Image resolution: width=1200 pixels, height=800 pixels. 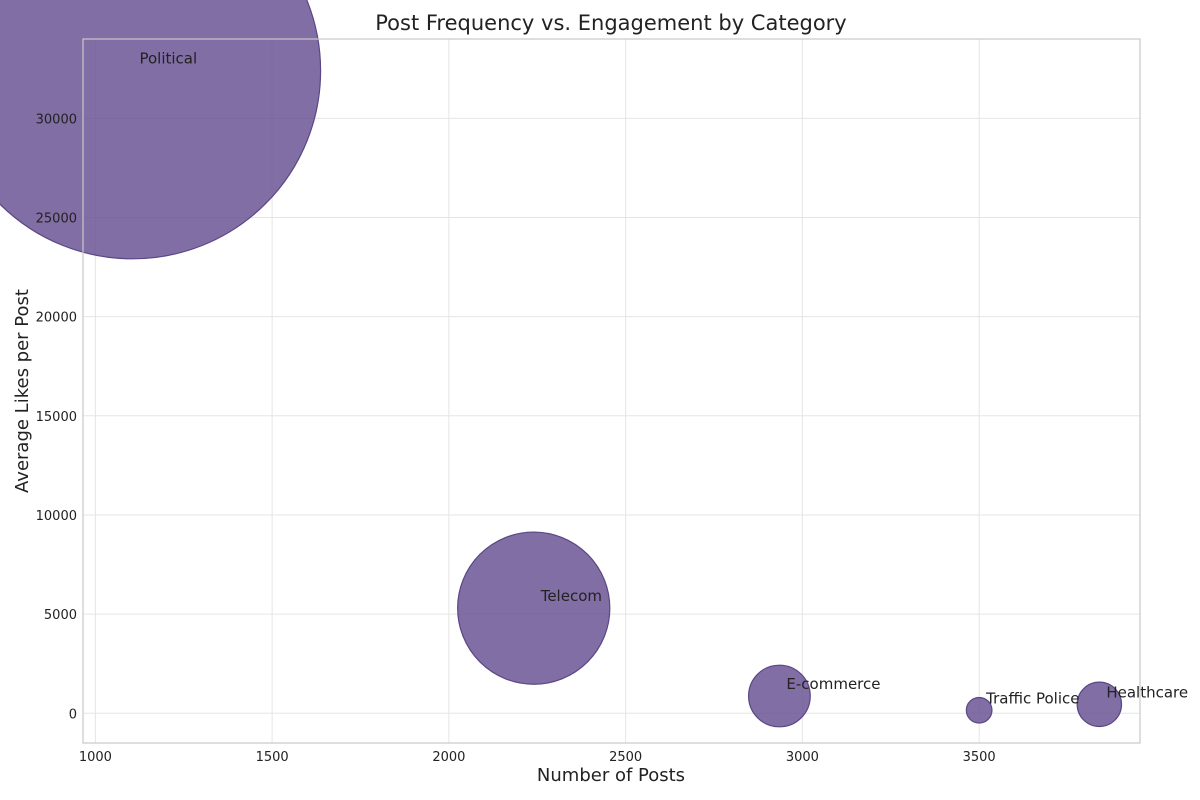 What do you see at coordinates (22, 391) in the screenshot?
I see `y-axis-label: Average Likes per Post` at bounding box center [22, 391].